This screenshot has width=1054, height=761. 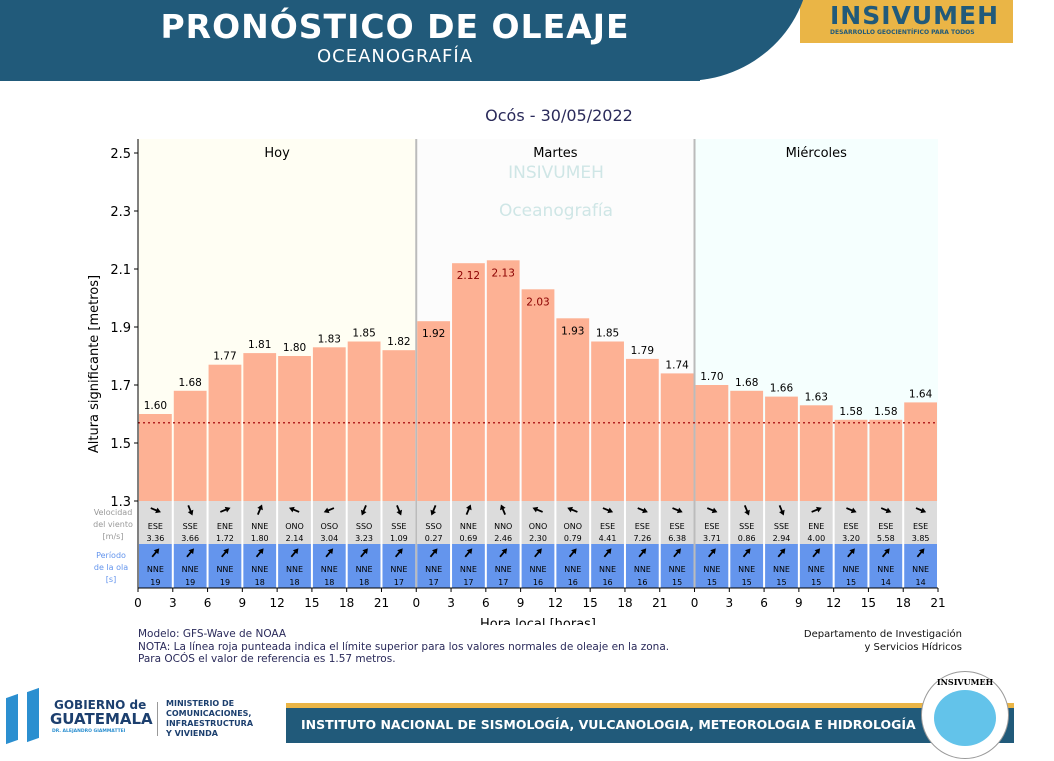 I want to click on page-subtitle: OCEANOGRAFÍA, so click(x=395, y=56).